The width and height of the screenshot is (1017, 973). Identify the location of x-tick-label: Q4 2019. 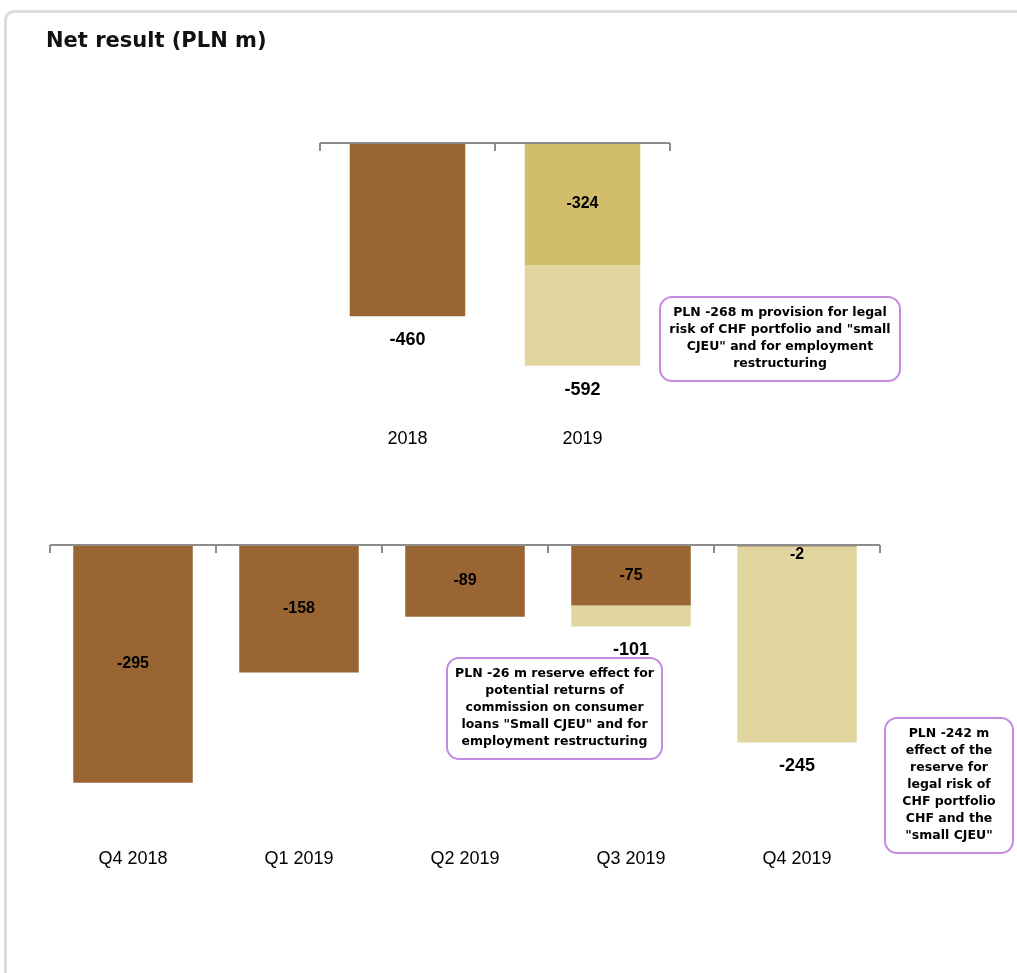
(797, 858).